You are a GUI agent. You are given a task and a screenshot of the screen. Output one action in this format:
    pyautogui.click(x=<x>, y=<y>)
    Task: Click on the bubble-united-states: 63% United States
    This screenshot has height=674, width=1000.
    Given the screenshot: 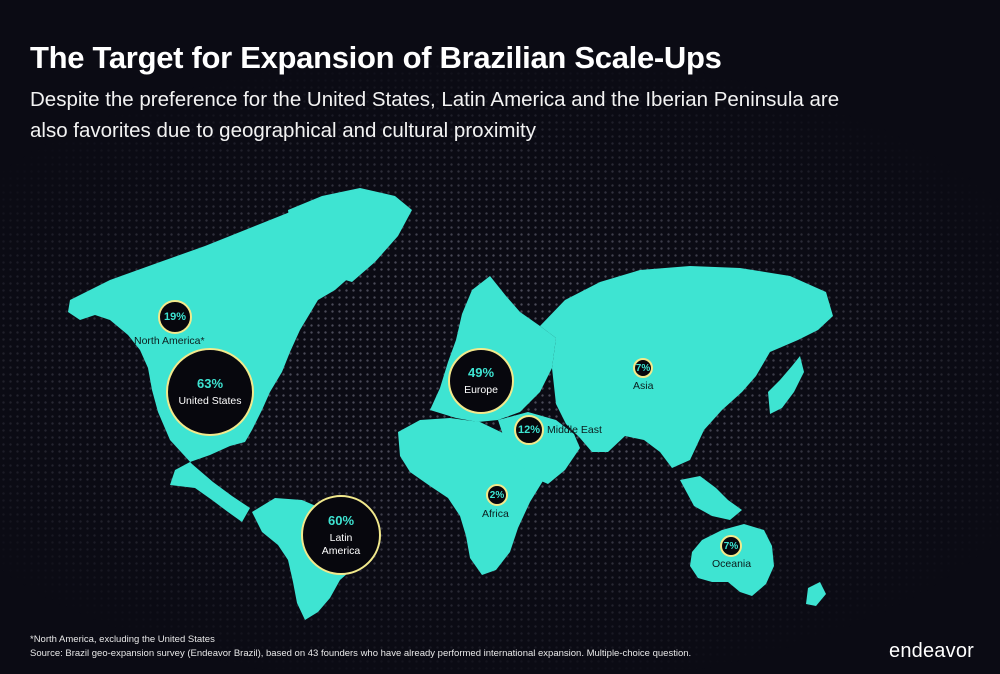 What is the action you would take?
    pyautogui.click(x=210, y=392)
    